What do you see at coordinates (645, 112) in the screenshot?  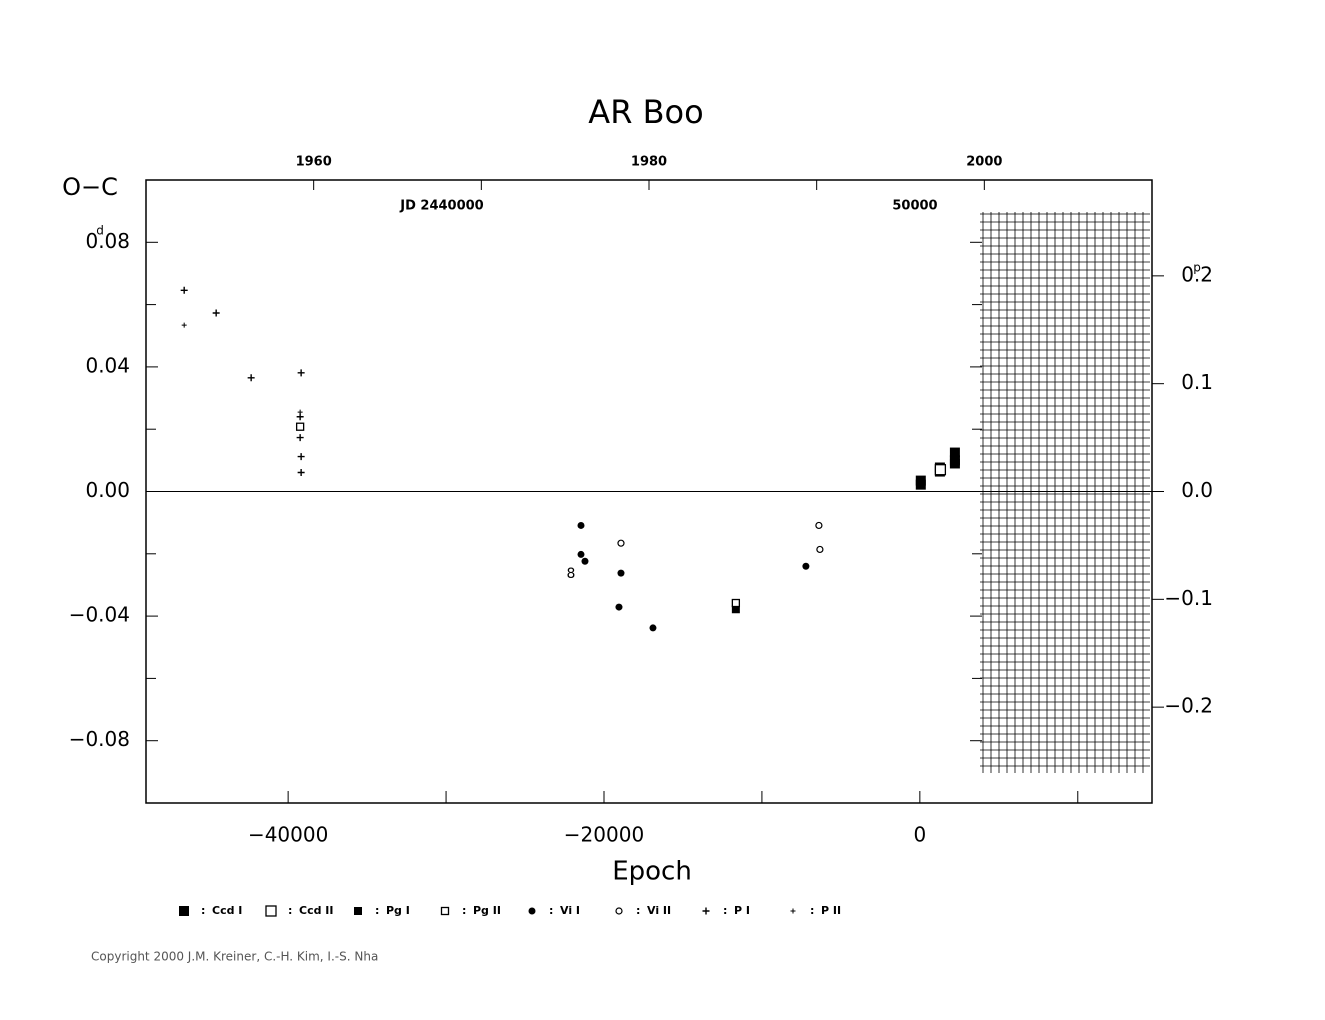 I see `chart-title: AR Boo` at bounding box center [645, 112].